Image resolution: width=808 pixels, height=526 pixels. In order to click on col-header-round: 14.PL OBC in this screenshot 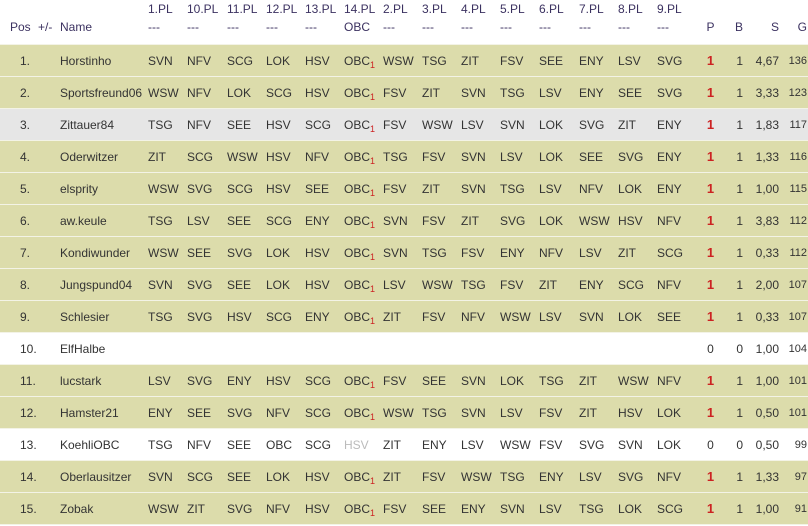, I will do `click(363, 22)`.